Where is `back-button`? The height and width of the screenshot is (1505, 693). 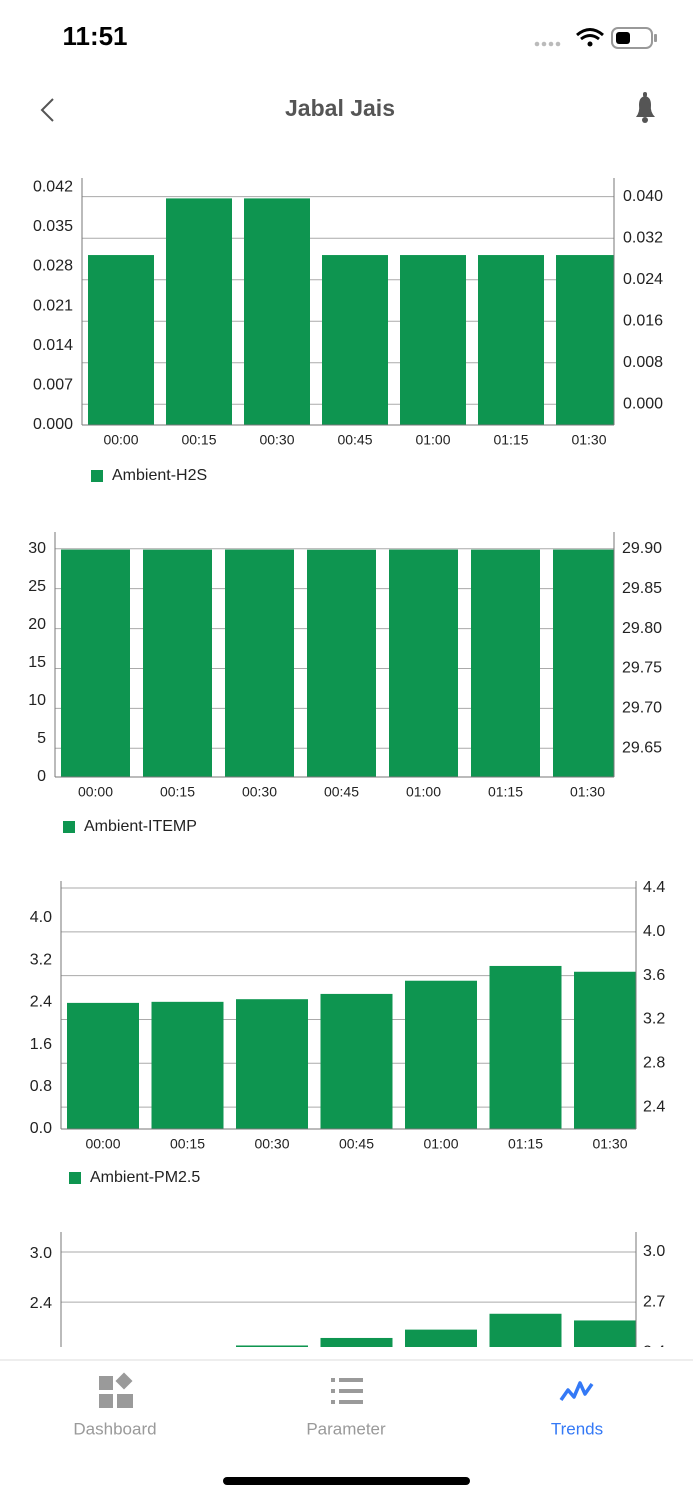
back-button is located at coordinates (47, 110).